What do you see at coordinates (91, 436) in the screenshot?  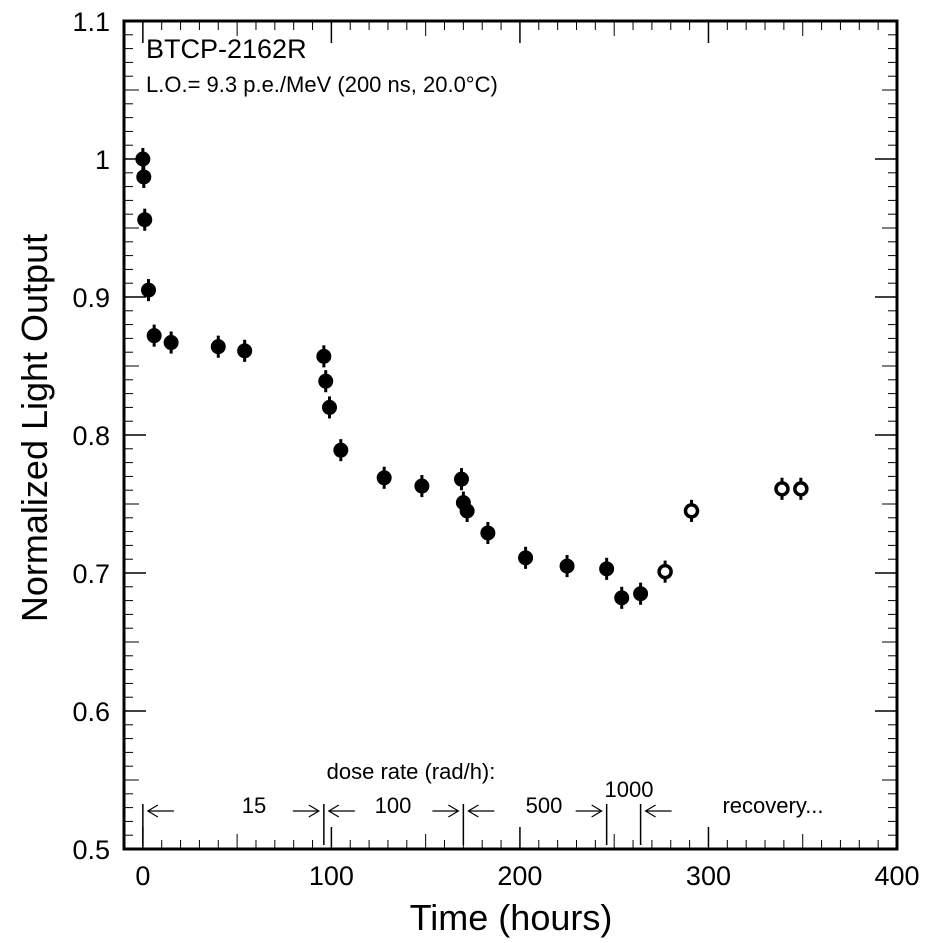 I see `y-tick-label: 0.8` at bounding box center [91, 436].